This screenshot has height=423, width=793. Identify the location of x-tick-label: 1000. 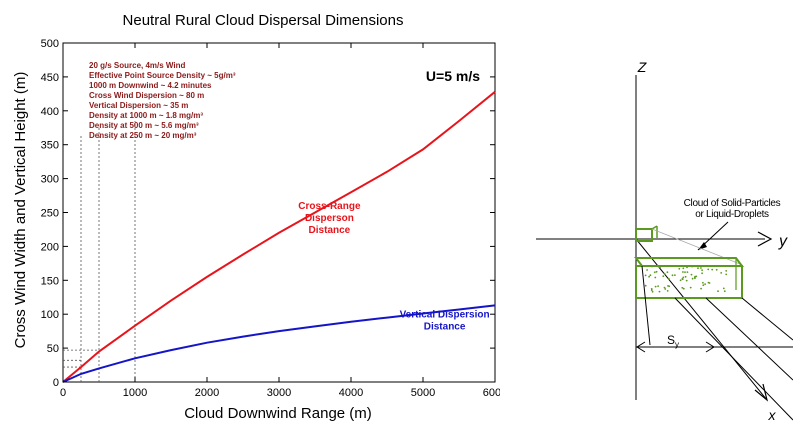
(135, 393).